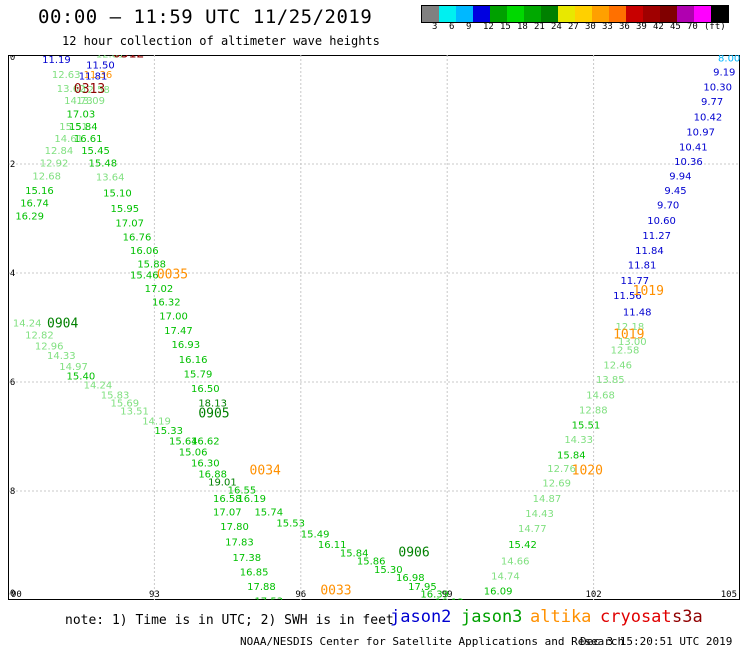 The image size is (740, 650). What do you see at coordinates (600, 395) in the screenshot?
I see `wave-height-value: 14.68` at bounding box center [600, 395].